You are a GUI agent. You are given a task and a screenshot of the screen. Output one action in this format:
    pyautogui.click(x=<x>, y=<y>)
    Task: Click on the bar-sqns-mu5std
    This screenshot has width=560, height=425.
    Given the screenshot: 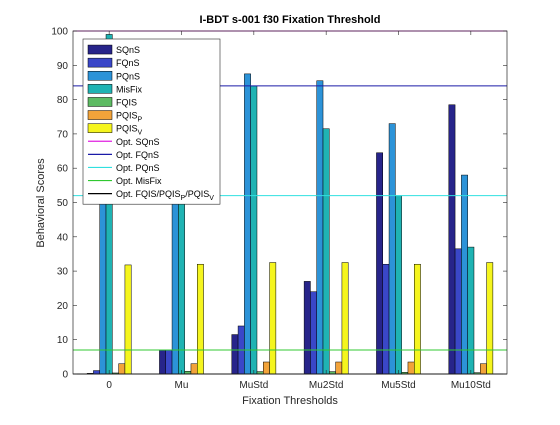 What is the action you would take?
    pyautogui.click(x=379, y=263)
    